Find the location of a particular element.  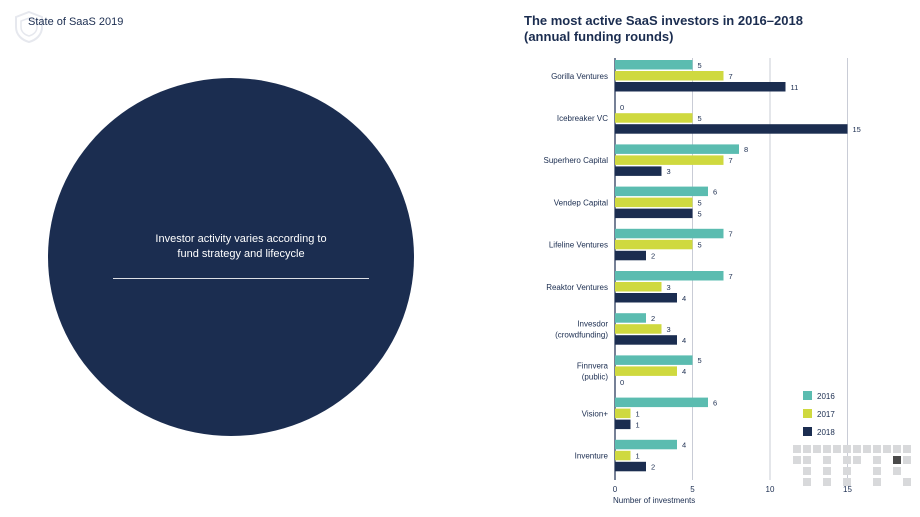

x-tick-label: 15 is located at coordinates (847, 489).